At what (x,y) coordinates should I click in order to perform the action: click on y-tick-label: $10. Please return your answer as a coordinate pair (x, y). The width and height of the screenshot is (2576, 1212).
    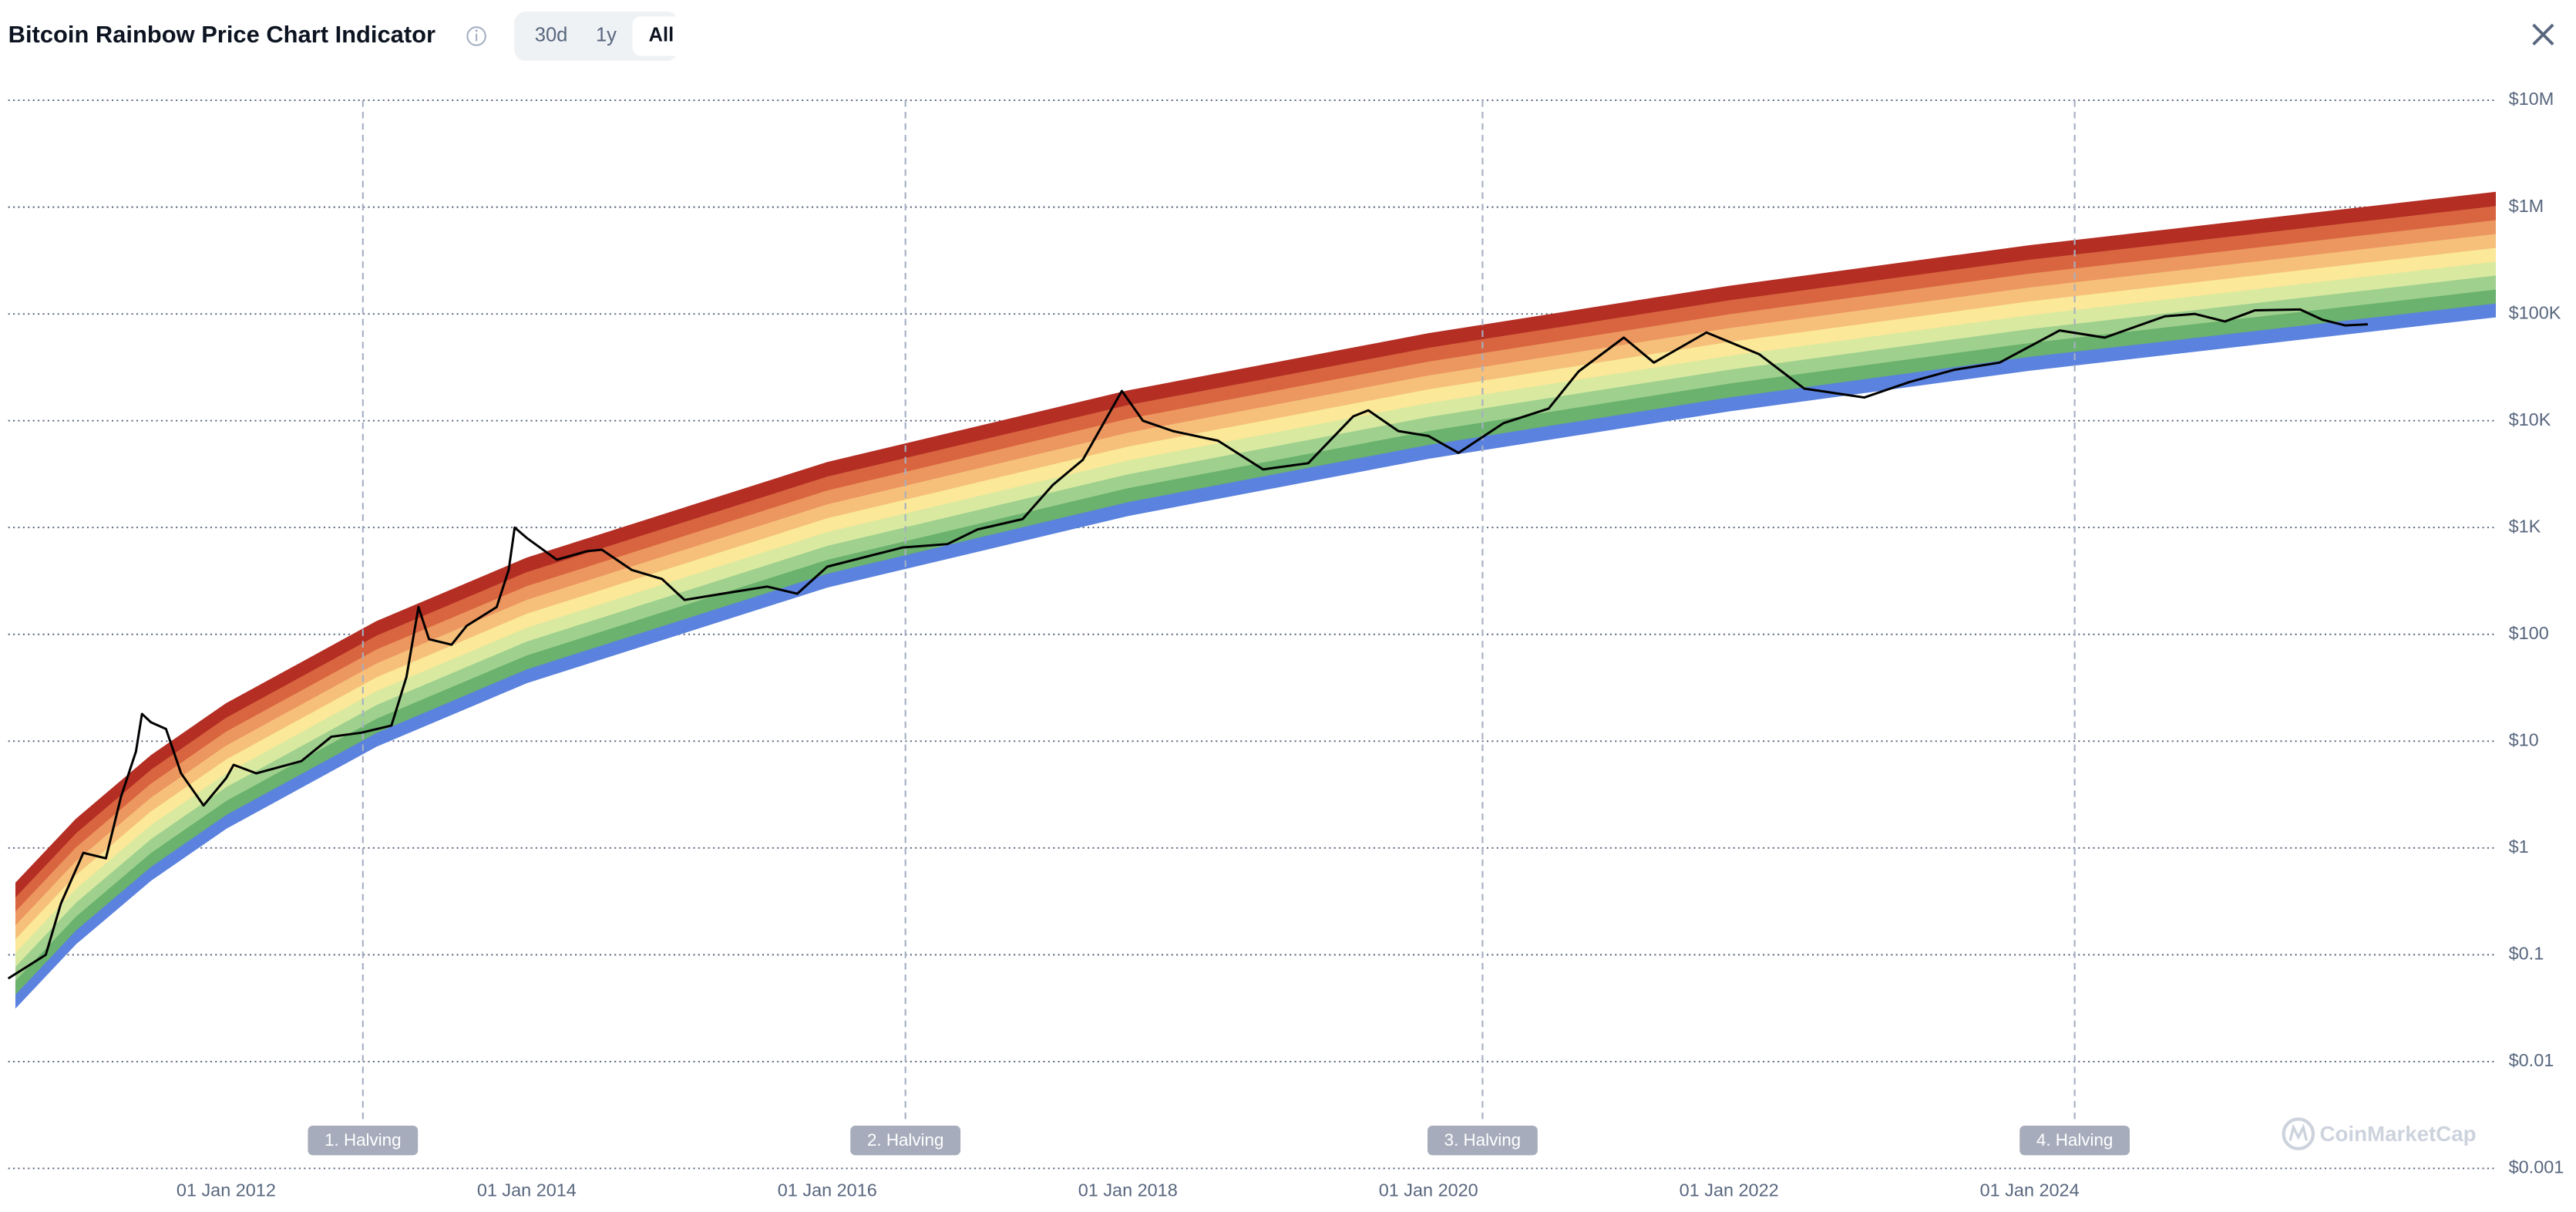
    Looking at the image, I should click on (2524, 739).